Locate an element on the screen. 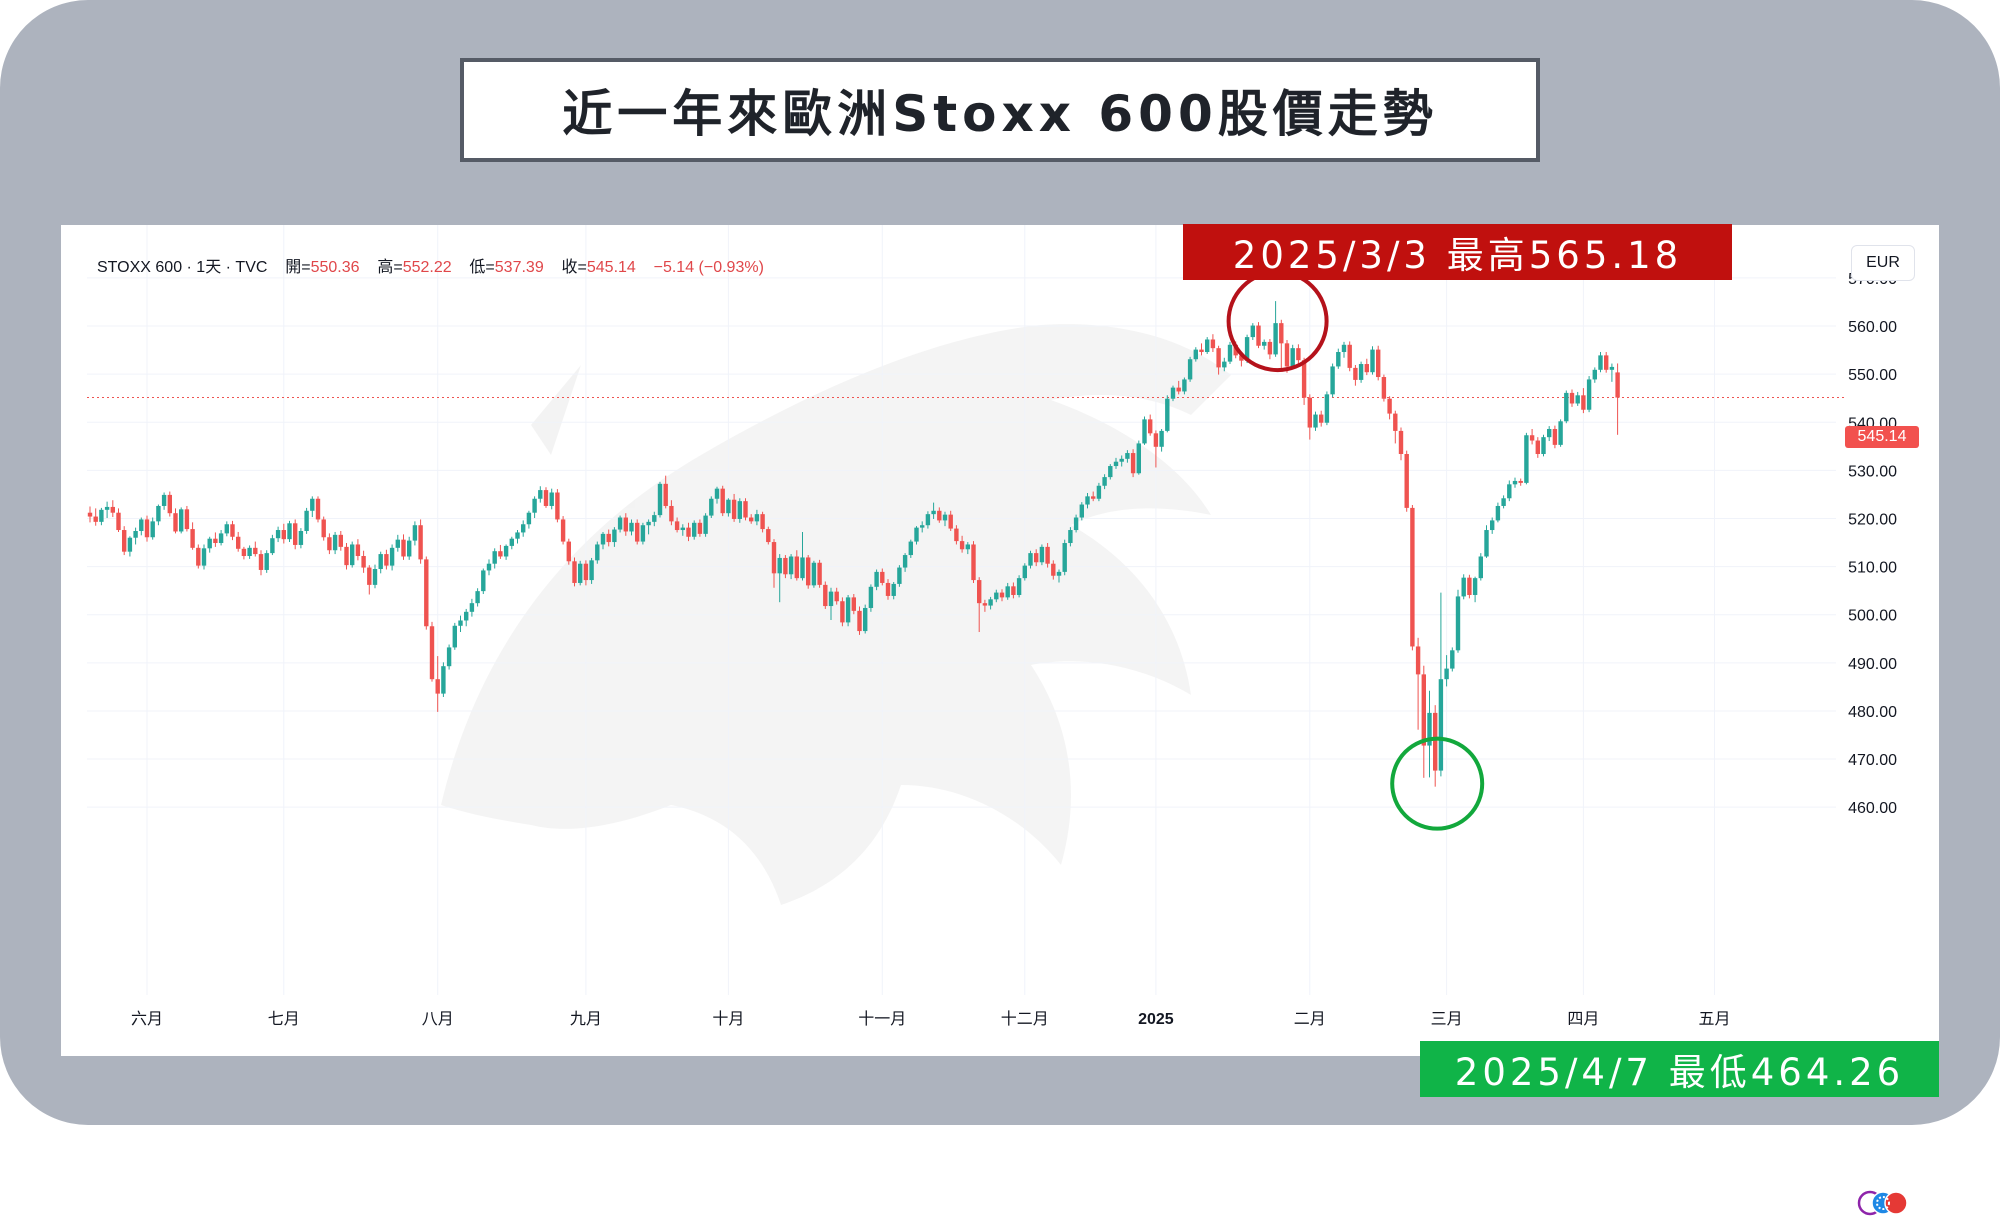 This screenshot has width=2000, height=1218. x-tick-label: 四月 is located at coordinates (1583, 1019).